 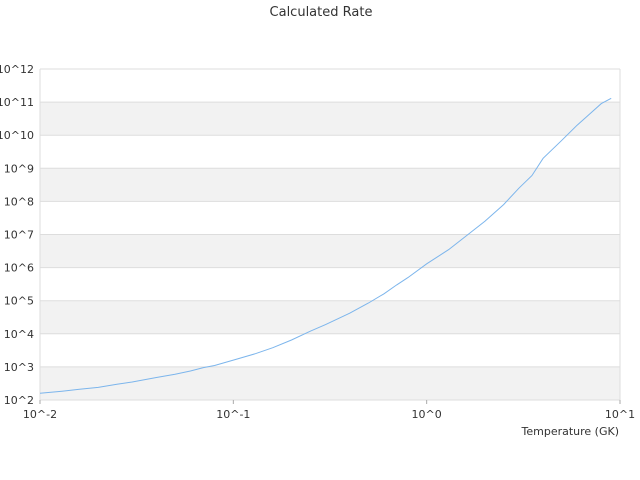 I want to click on y-tick-label: 10^9, so click(x=19, y=168).